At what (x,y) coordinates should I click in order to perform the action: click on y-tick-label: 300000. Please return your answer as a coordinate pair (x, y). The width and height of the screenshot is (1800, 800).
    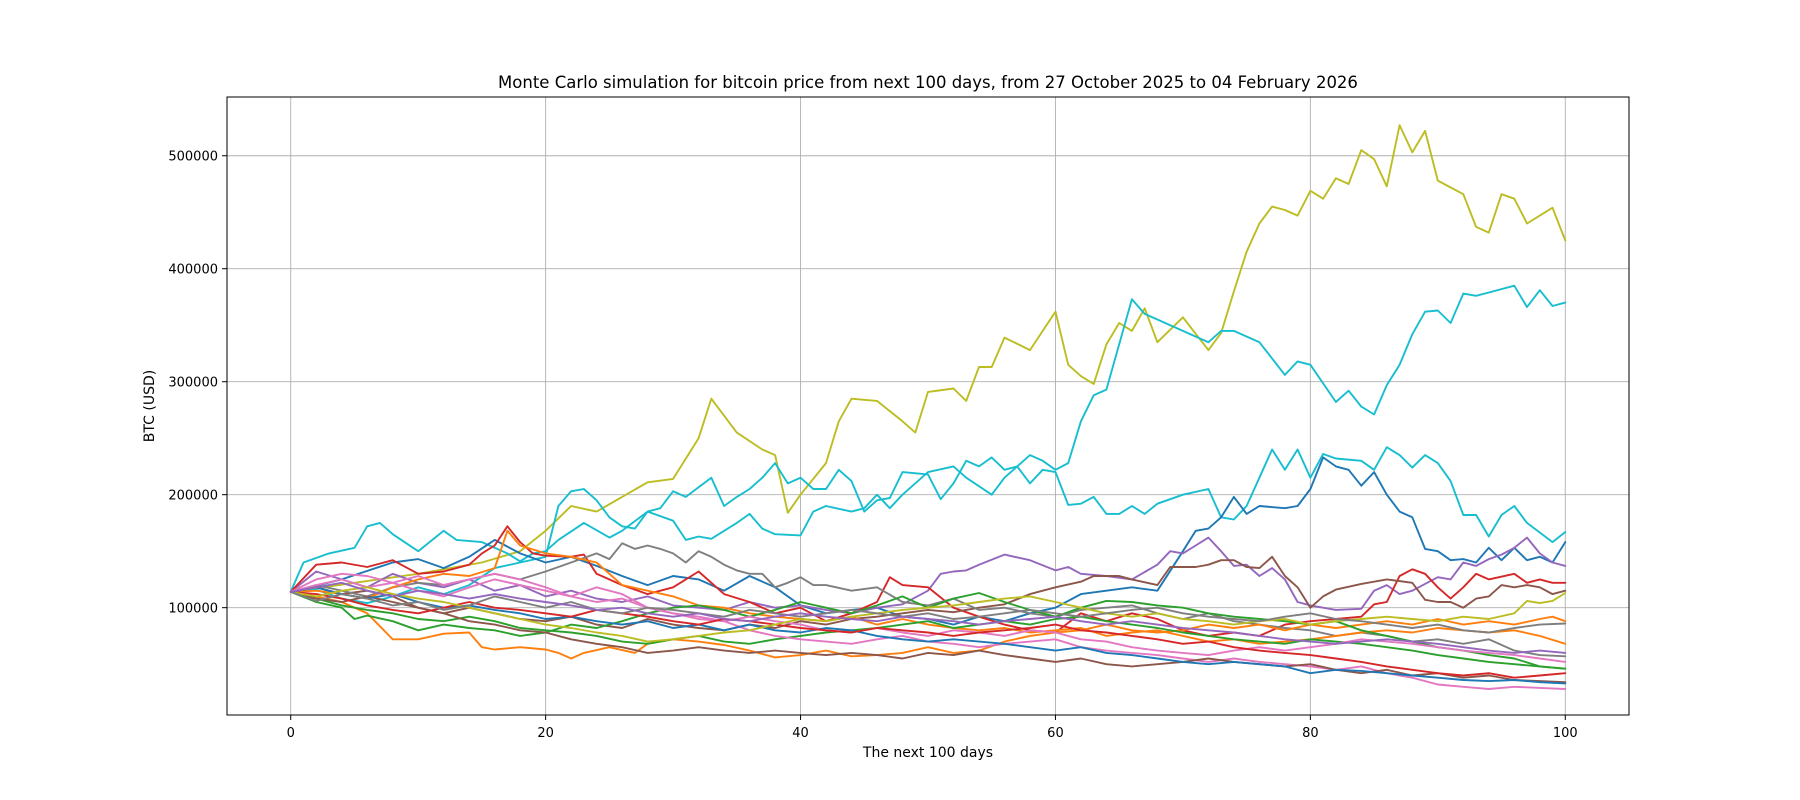
    Looking at the image, I should click on (193, 383).